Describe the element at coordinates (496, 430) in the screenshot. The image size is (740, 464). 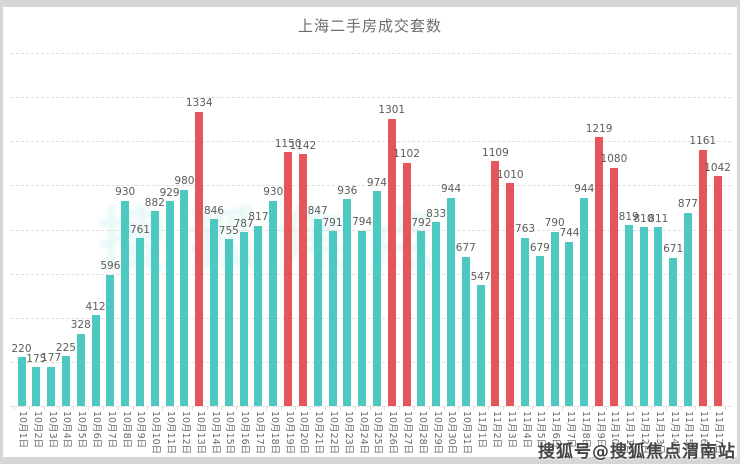
I see `x-axis-label: 11月2日` at that location.